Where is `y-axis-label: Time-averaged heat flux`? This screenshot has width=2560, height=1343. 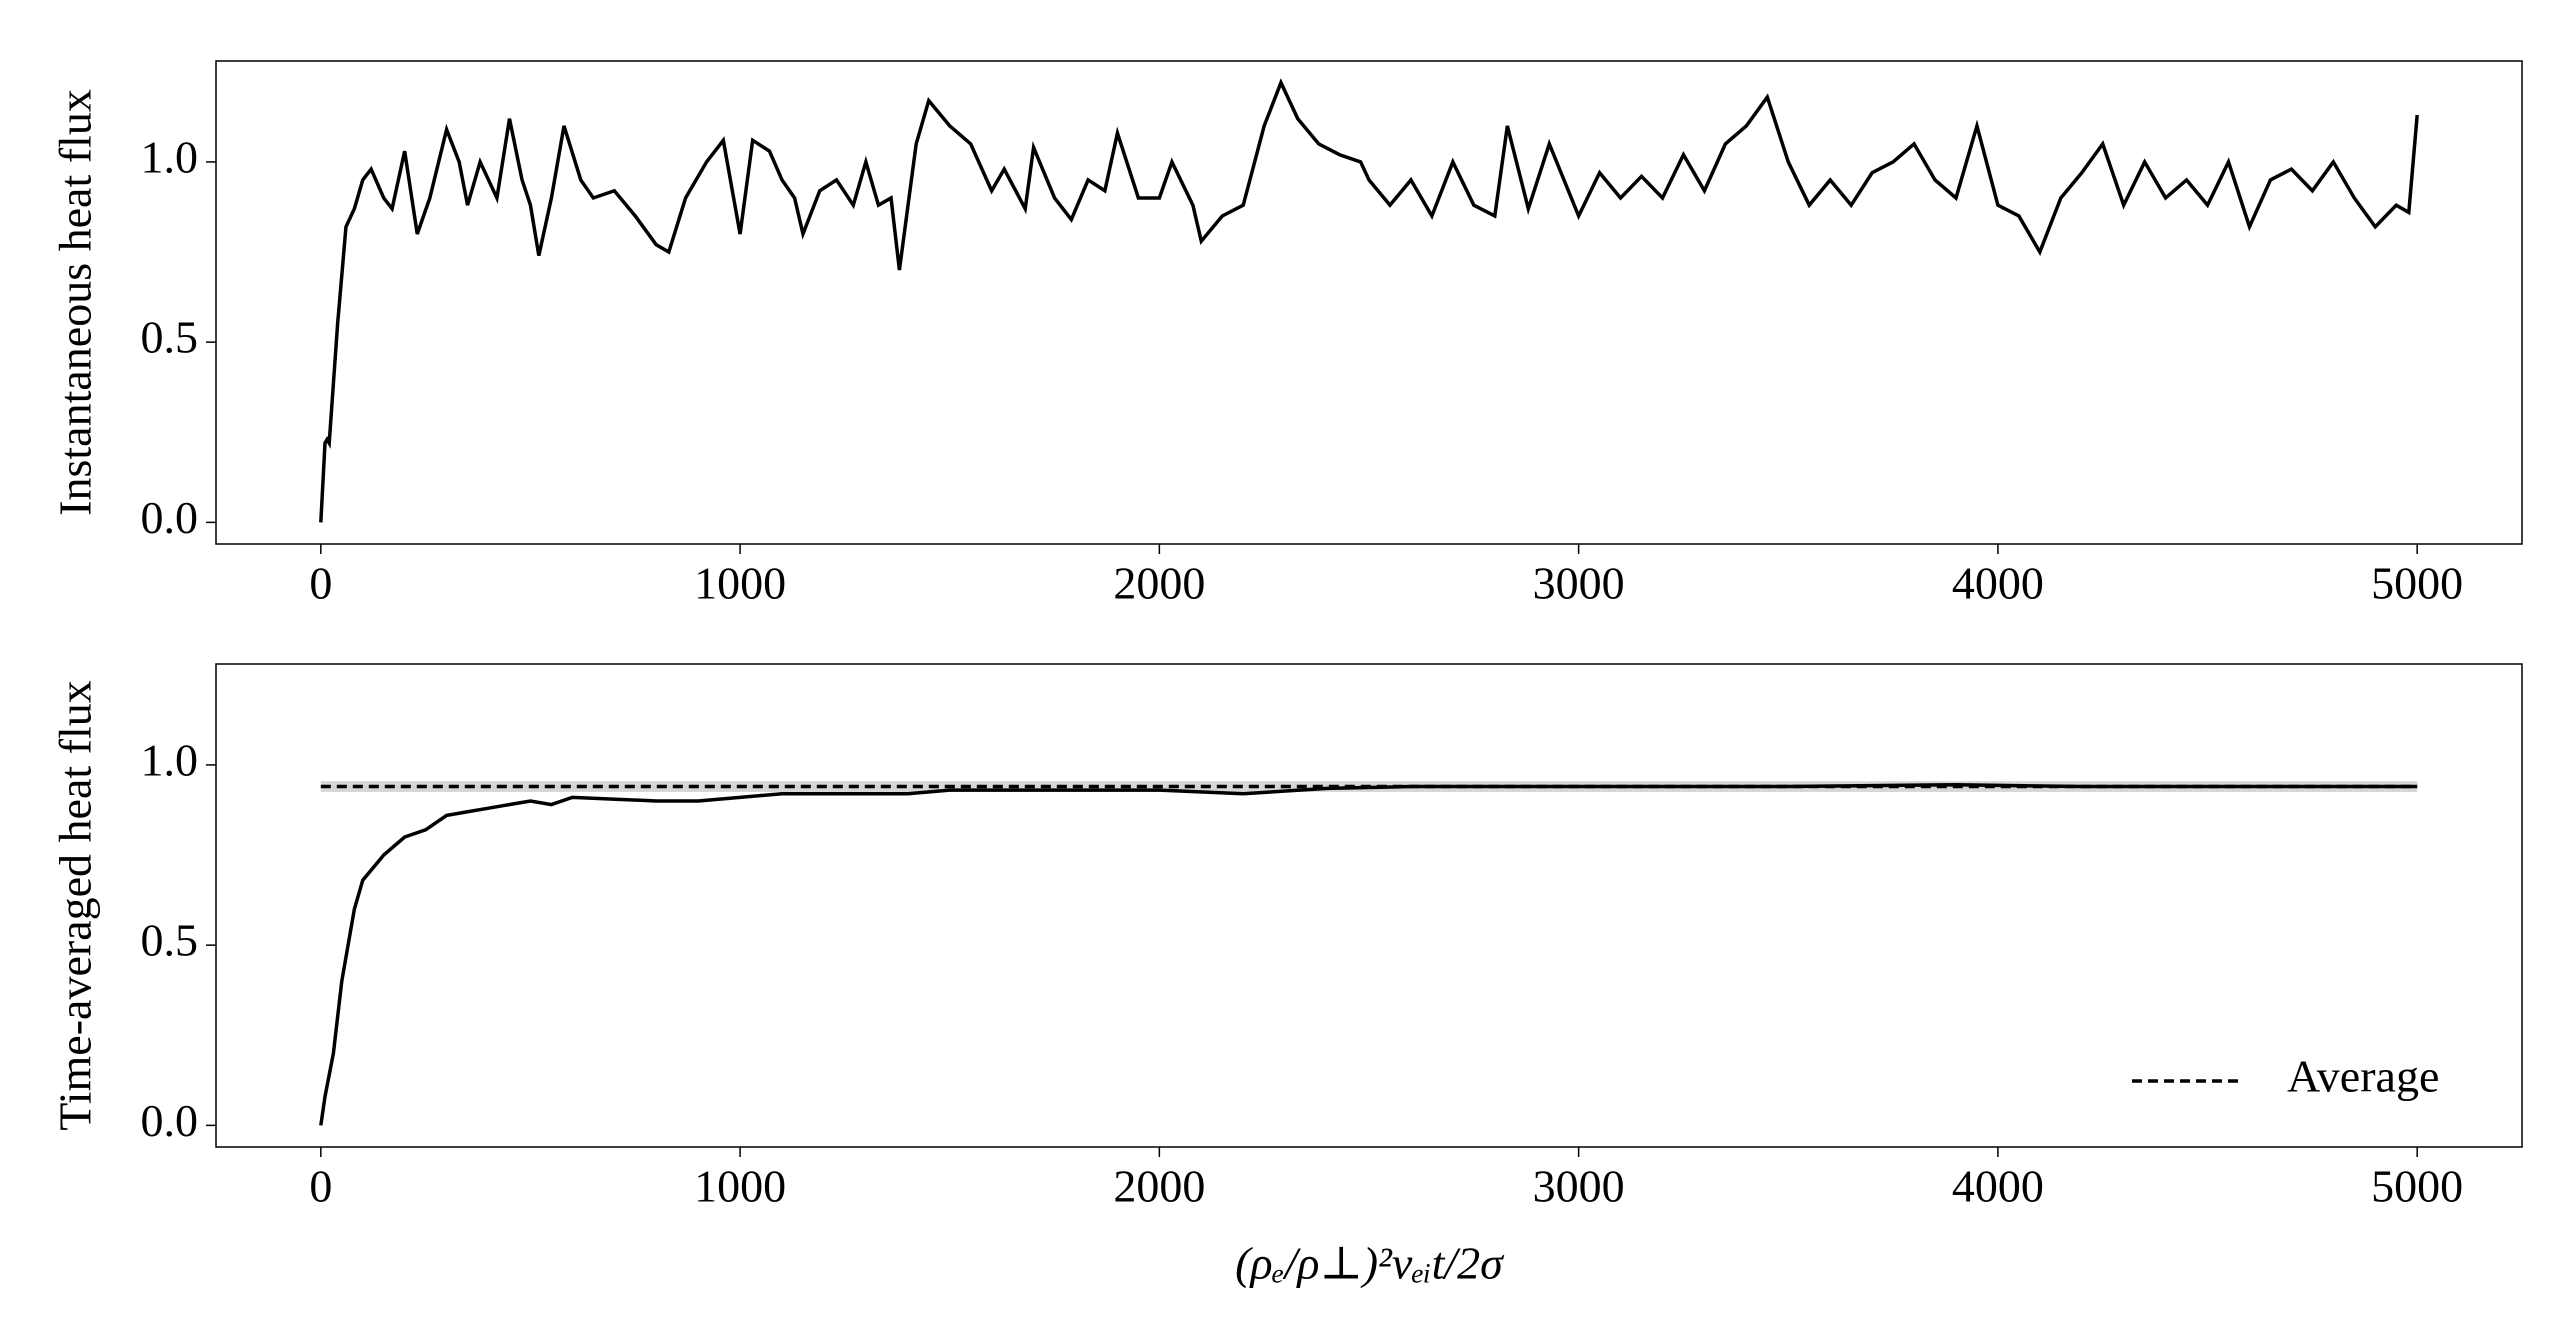
y-axis-label: Time-averaged heat flux is located at coordinates (75, 905).